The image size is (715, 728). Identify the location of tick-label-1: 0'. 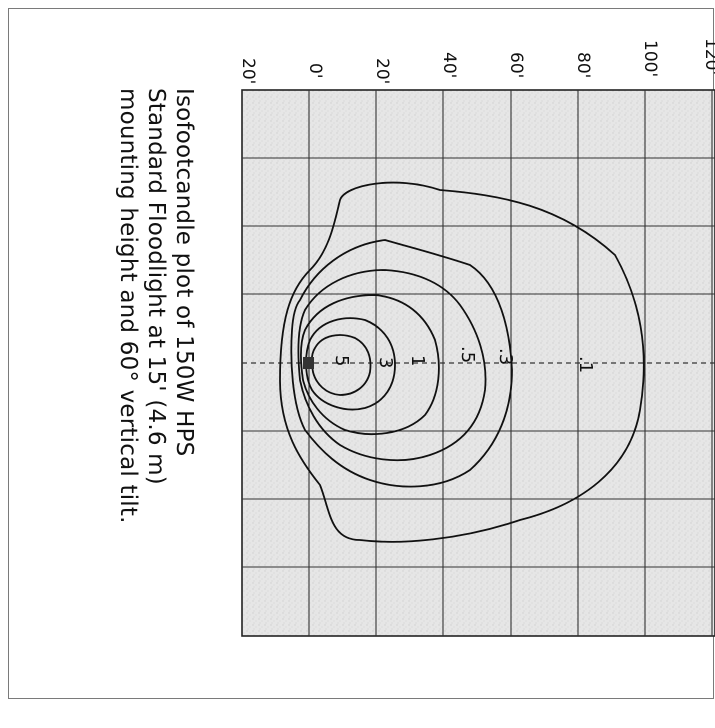
(315, 71).